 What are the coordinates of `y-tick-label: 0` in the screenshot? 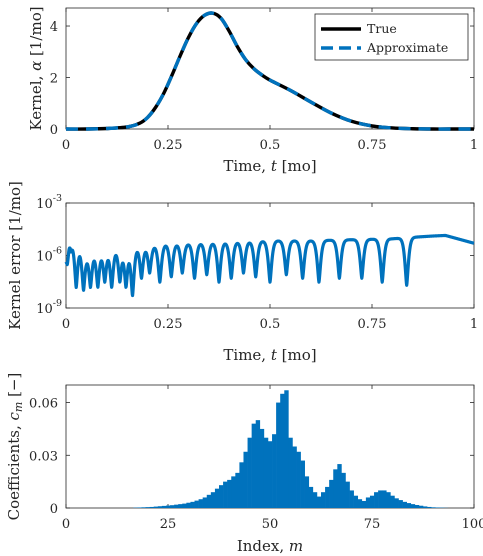 It's located at (54, 130).